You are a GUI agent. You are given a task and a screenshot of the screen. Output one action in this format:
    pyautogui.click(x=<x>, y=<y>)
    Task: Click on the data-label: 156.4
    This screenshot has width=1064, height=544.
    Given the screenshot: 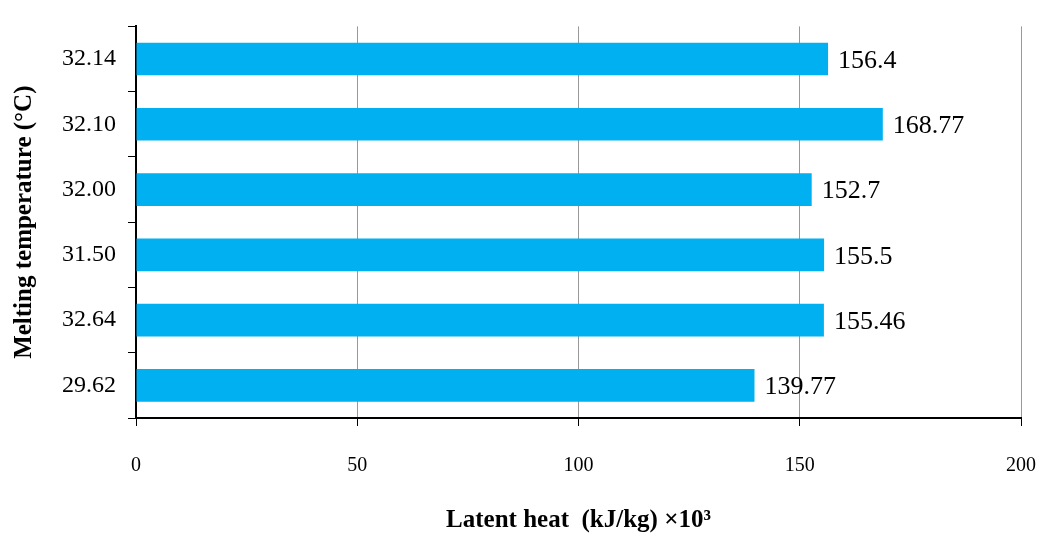 What is the action you would take?
    pyautogui.click(x=867, y=59)
    